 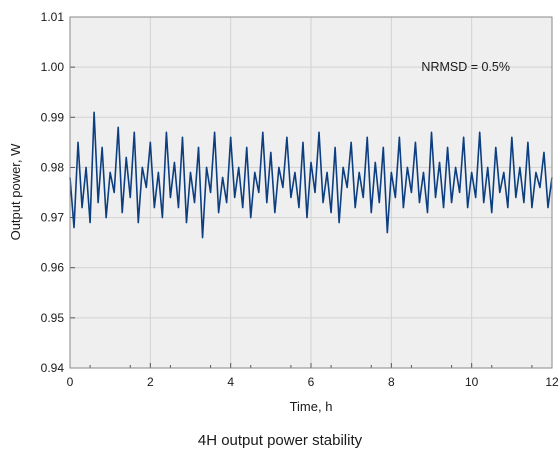 I want to click on x-tick-labels: 0 2 4 6 8 10 12, so click(x=313, y=382).